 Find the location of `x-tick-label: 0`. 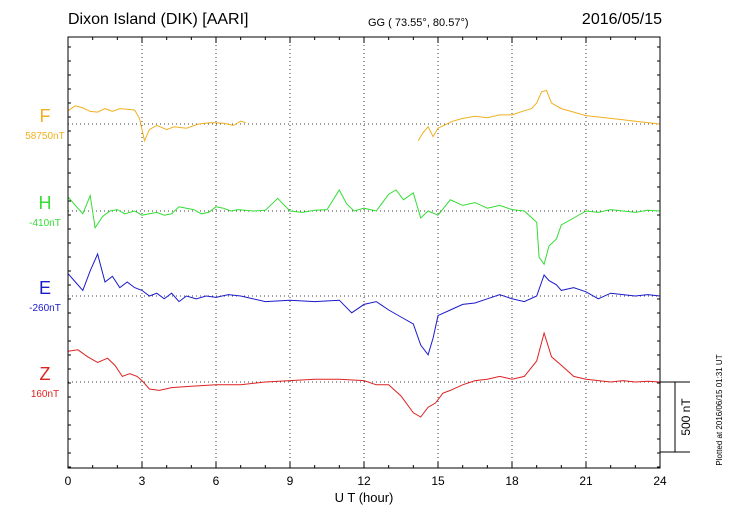

x-tick-label: 0 is located at coordinates (68, 481).